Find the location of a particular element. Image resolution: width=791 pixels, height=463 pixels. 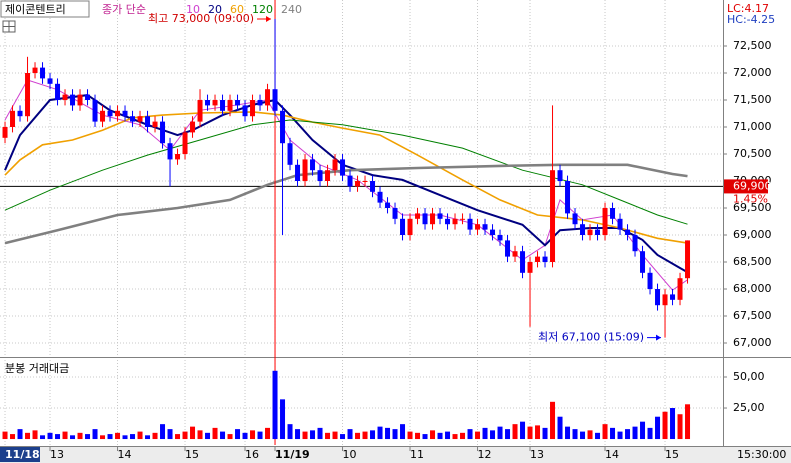

y-tick-label: 71,500 is located at coordinates (752, 99).